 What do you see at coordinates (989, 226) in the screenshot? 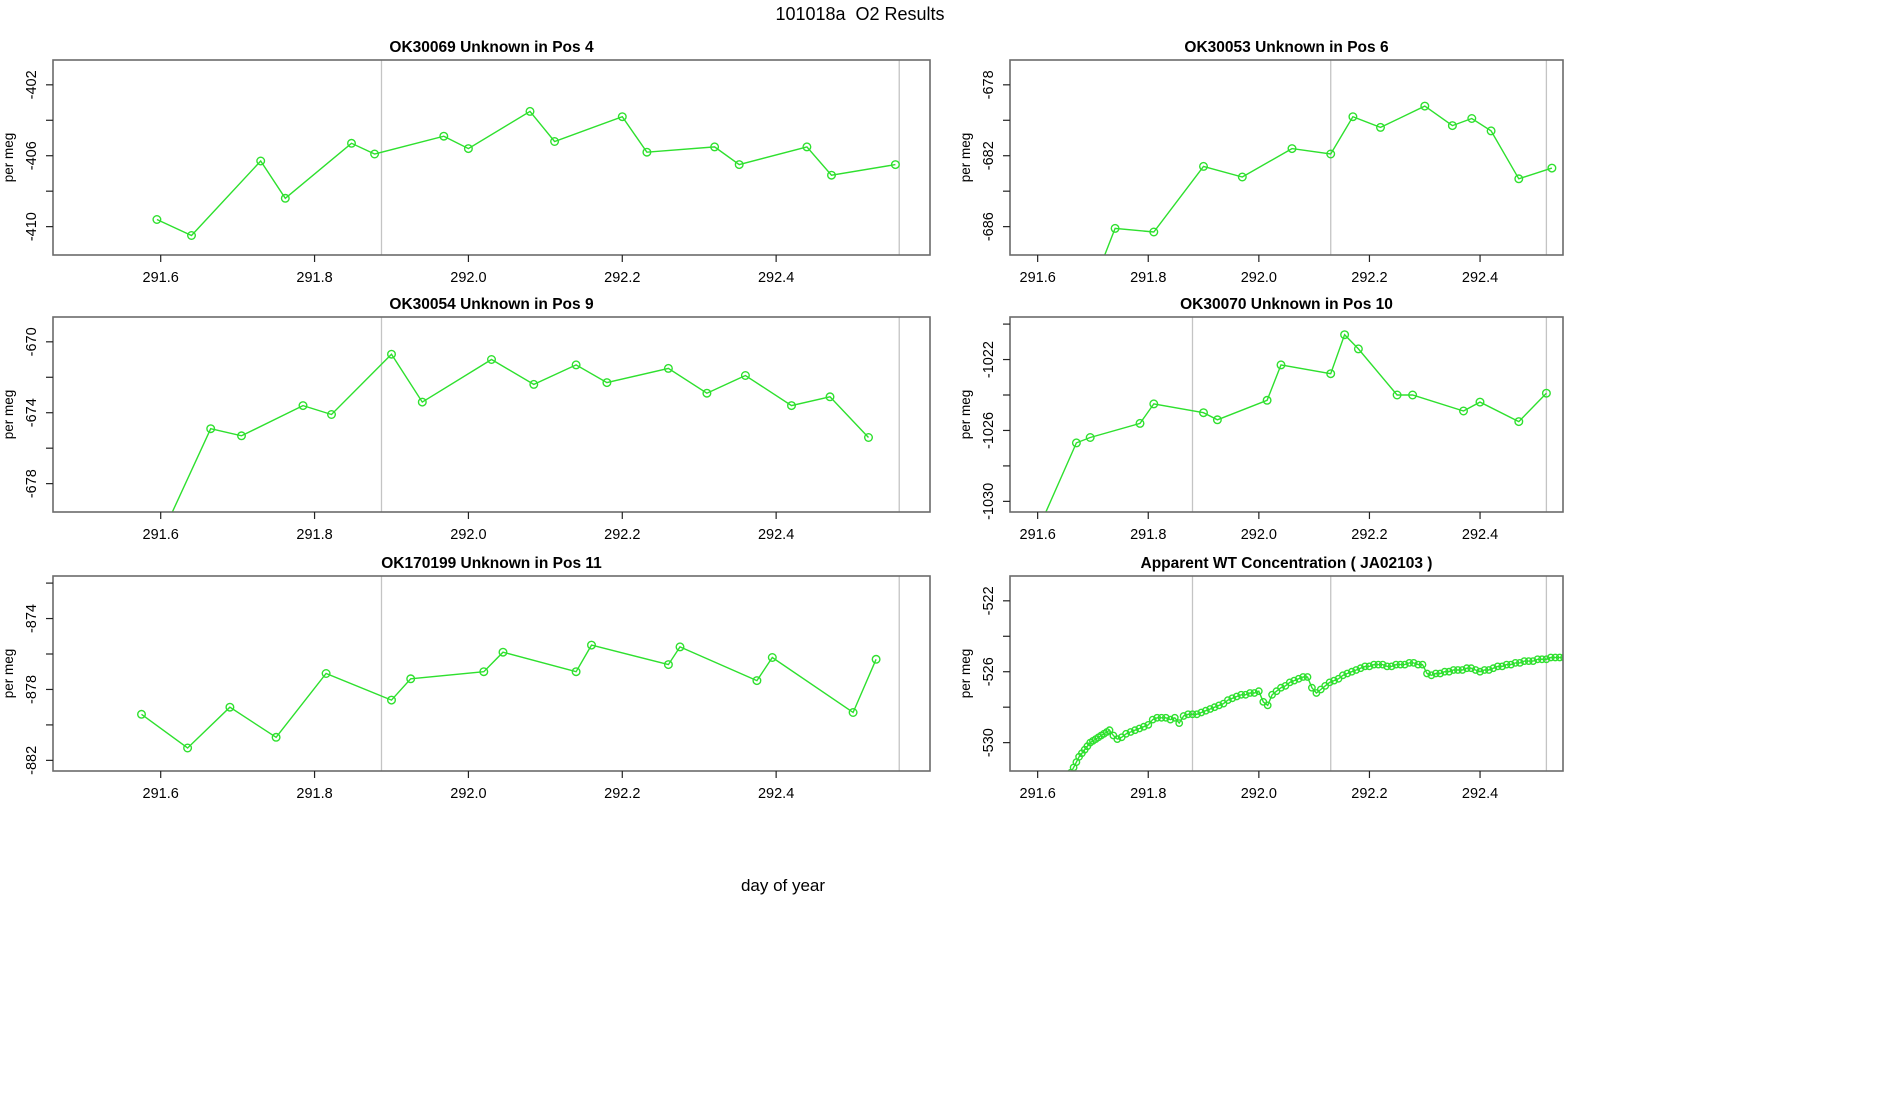
I see `y-tick-label: -686` at bounding box center [989, 226].